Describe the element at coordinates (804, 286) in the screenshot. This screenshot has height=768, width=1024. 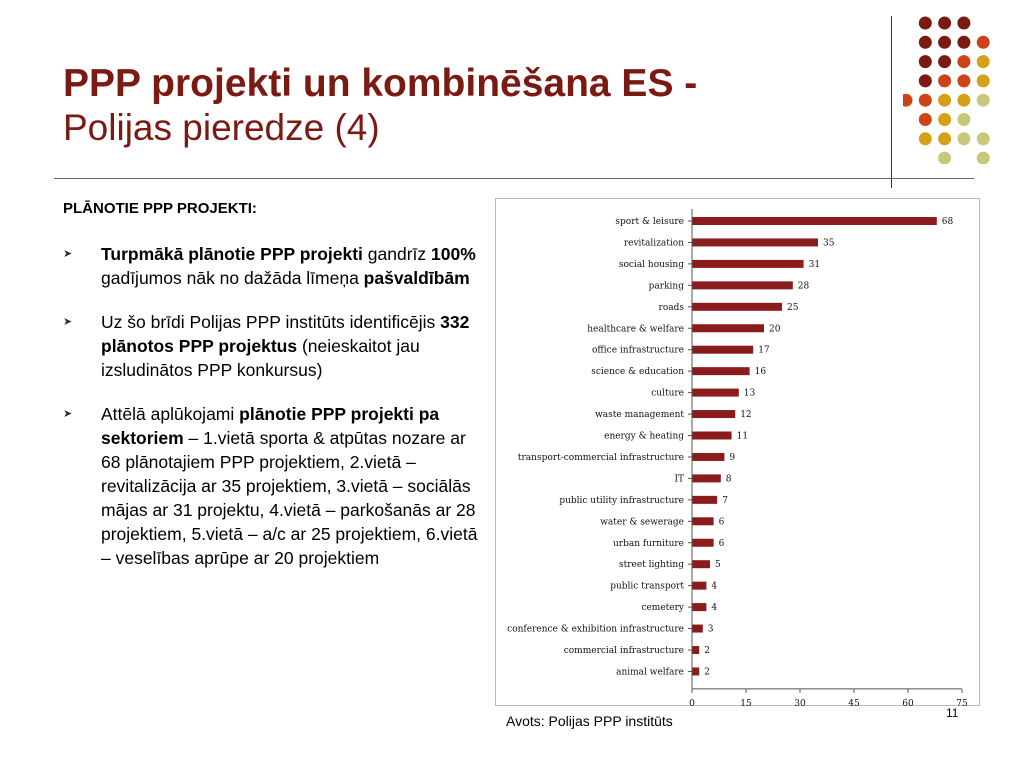
I see `value-label: 28` at that location.